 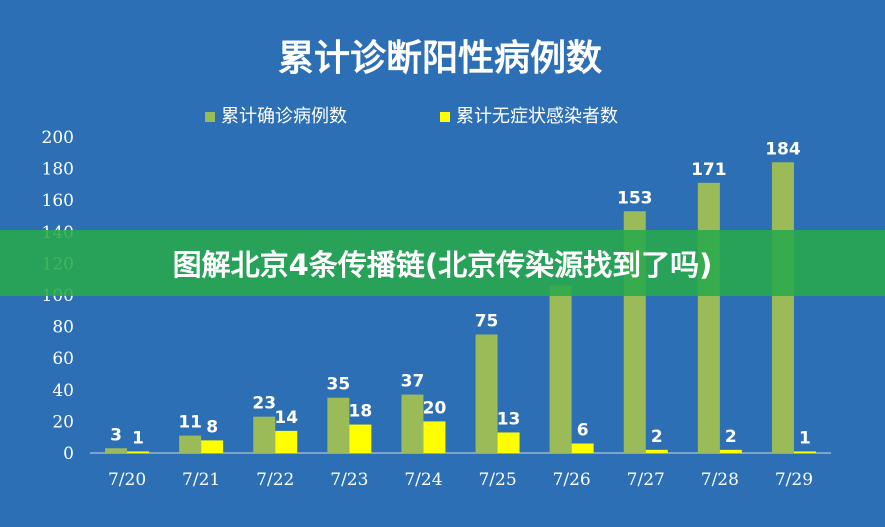 I want to click on data-label: 35, so click(x=339, y=385).